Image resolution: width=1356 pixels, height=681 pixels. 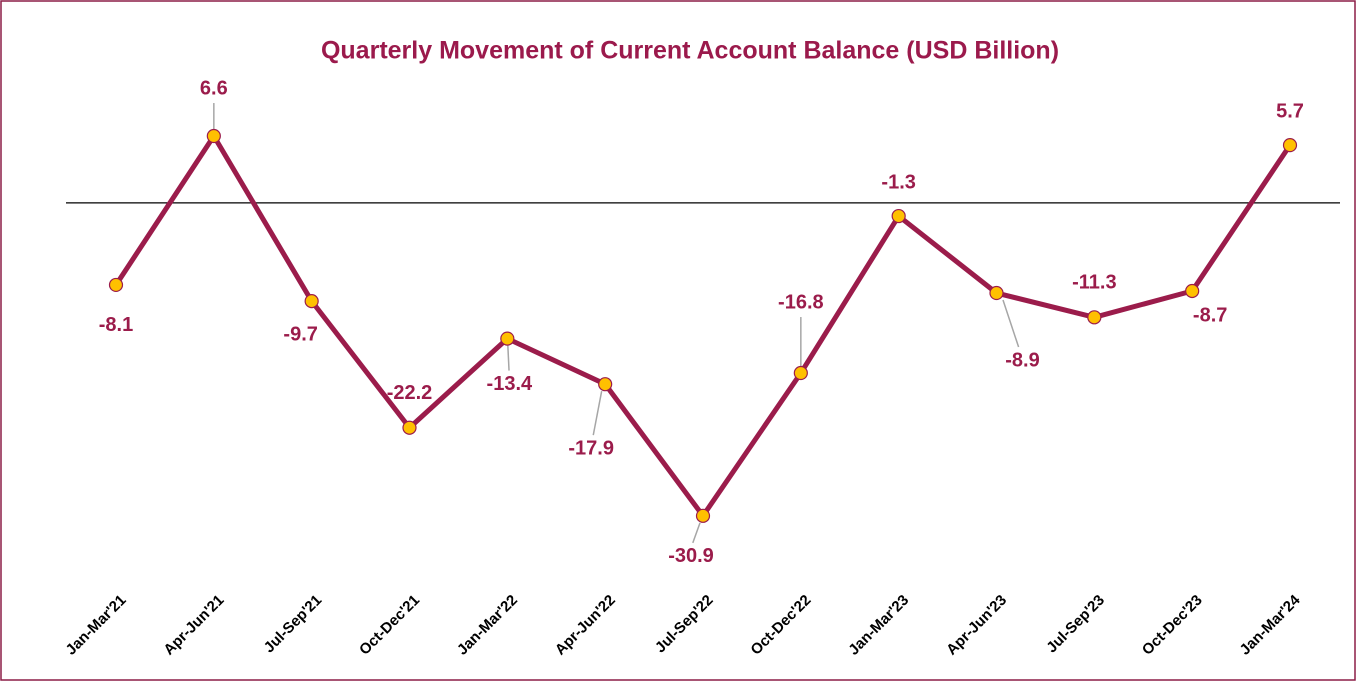 What do you see at coordinates (1270, 624) in the screenshot?
I see `x-tick-label: Jan-Mar'24` at bounding box center [1270, 624].